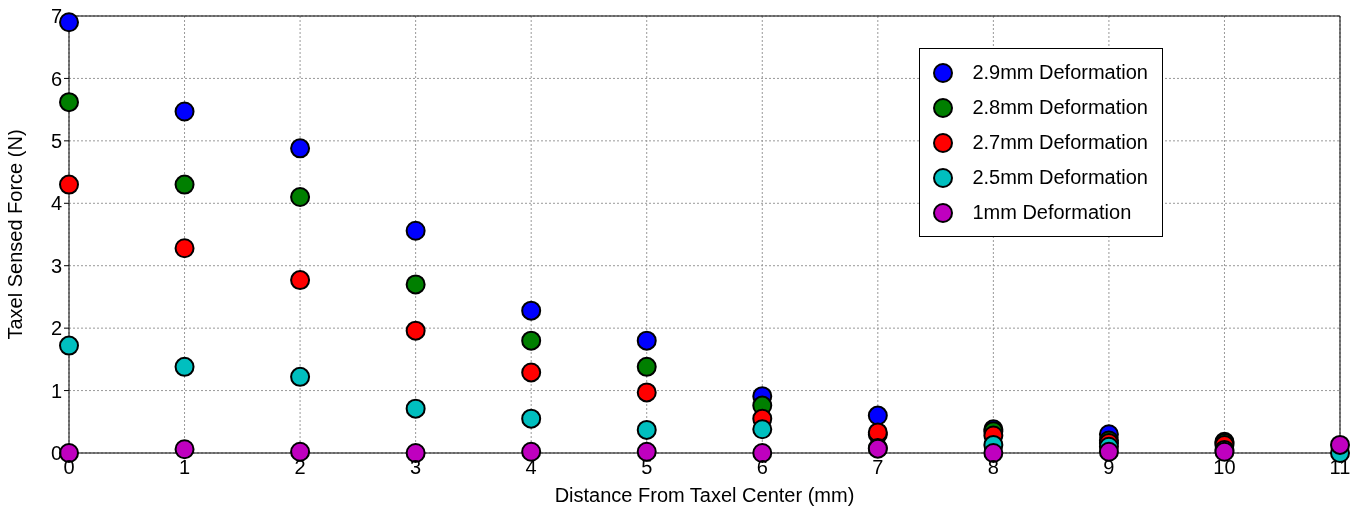  Describe the element at coordinates (56, 390) in the screenshot. I see `y-tick-label: 1` at that location.